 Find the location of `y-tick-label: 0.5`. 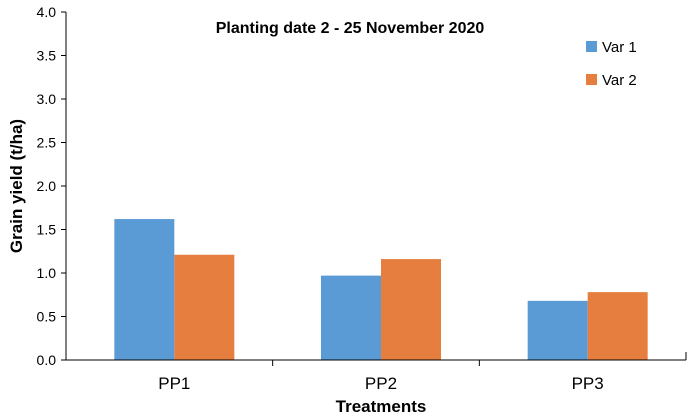

y-tick-label: 0.5 is located at coordinates (47, 317).